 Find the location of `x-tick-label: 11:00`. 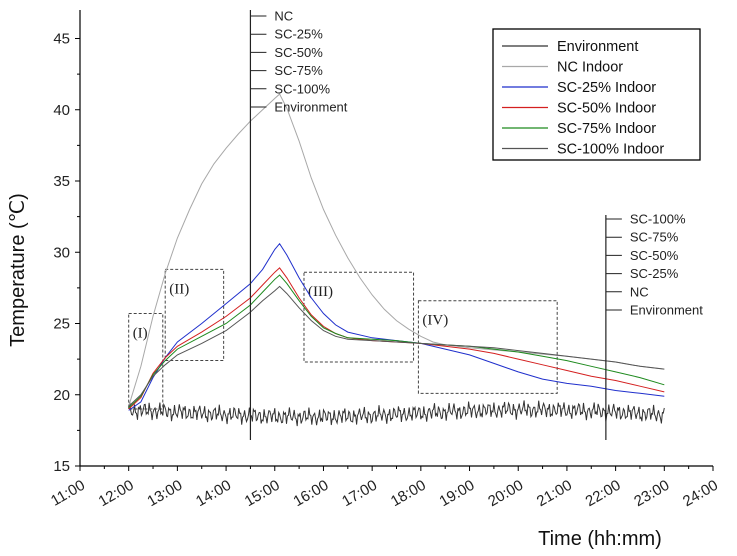

x-tick-label: 11:00 is located at coordinates (68, 493).